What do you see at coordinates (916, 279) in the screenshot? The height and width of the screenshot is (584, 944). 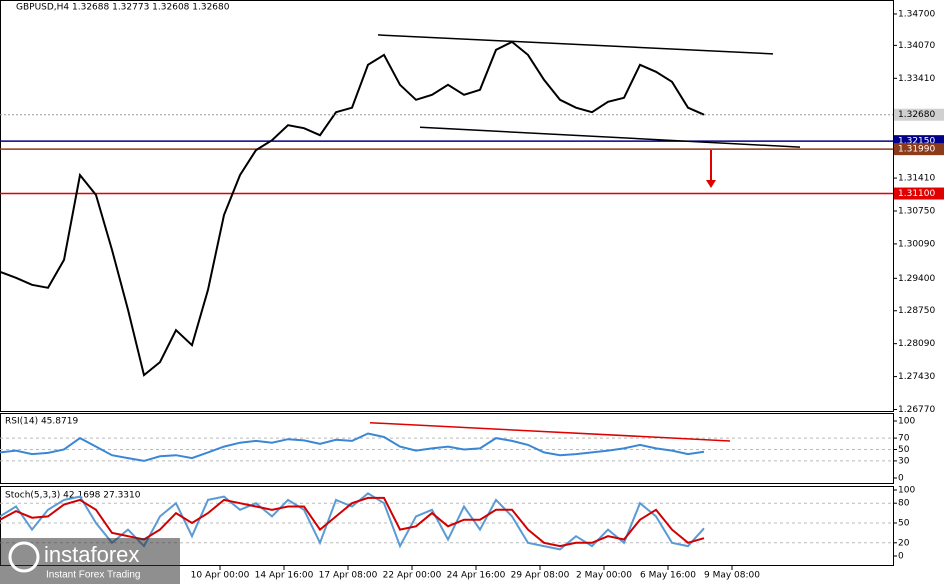 I see `y-tick-label: 1.29400` at bounding box center [916, 279].